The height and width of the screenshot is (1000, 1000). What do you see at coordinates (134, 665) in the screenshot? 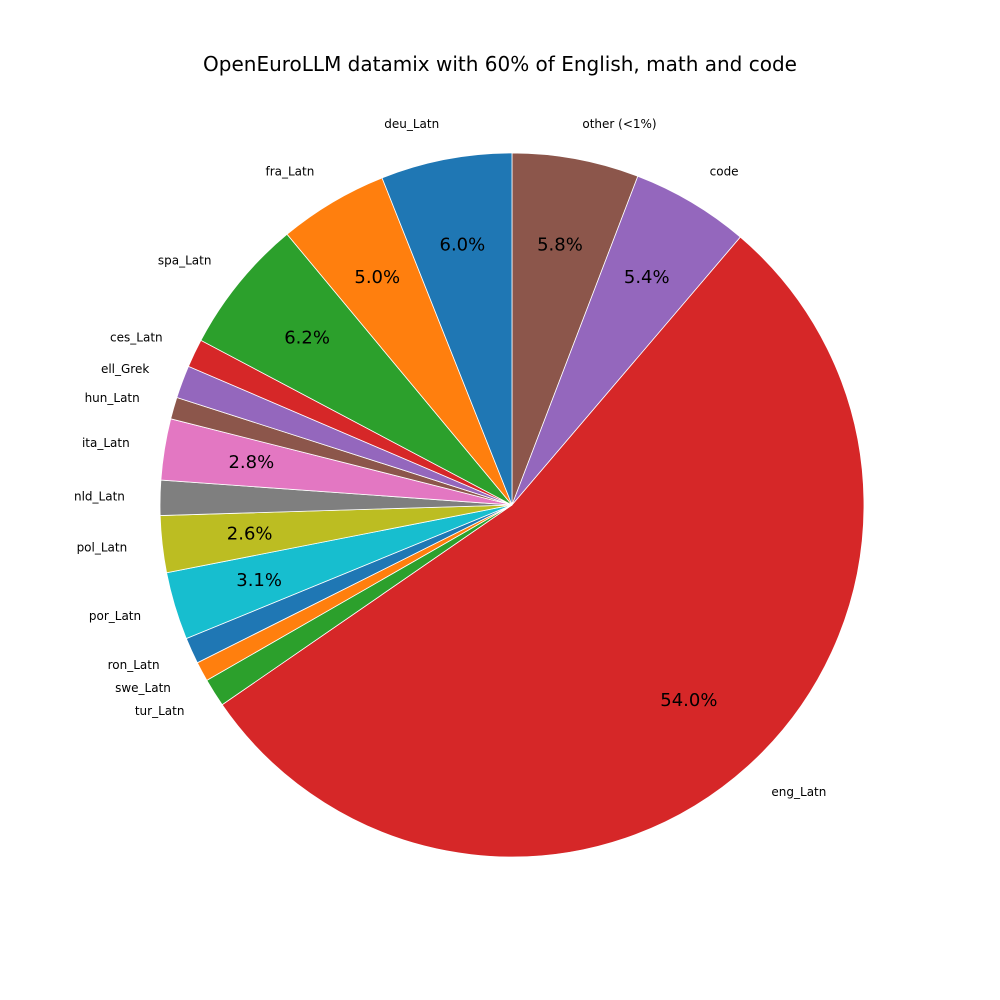
I see `slice-label: ron_Latn` at bounding box center [134, 665].